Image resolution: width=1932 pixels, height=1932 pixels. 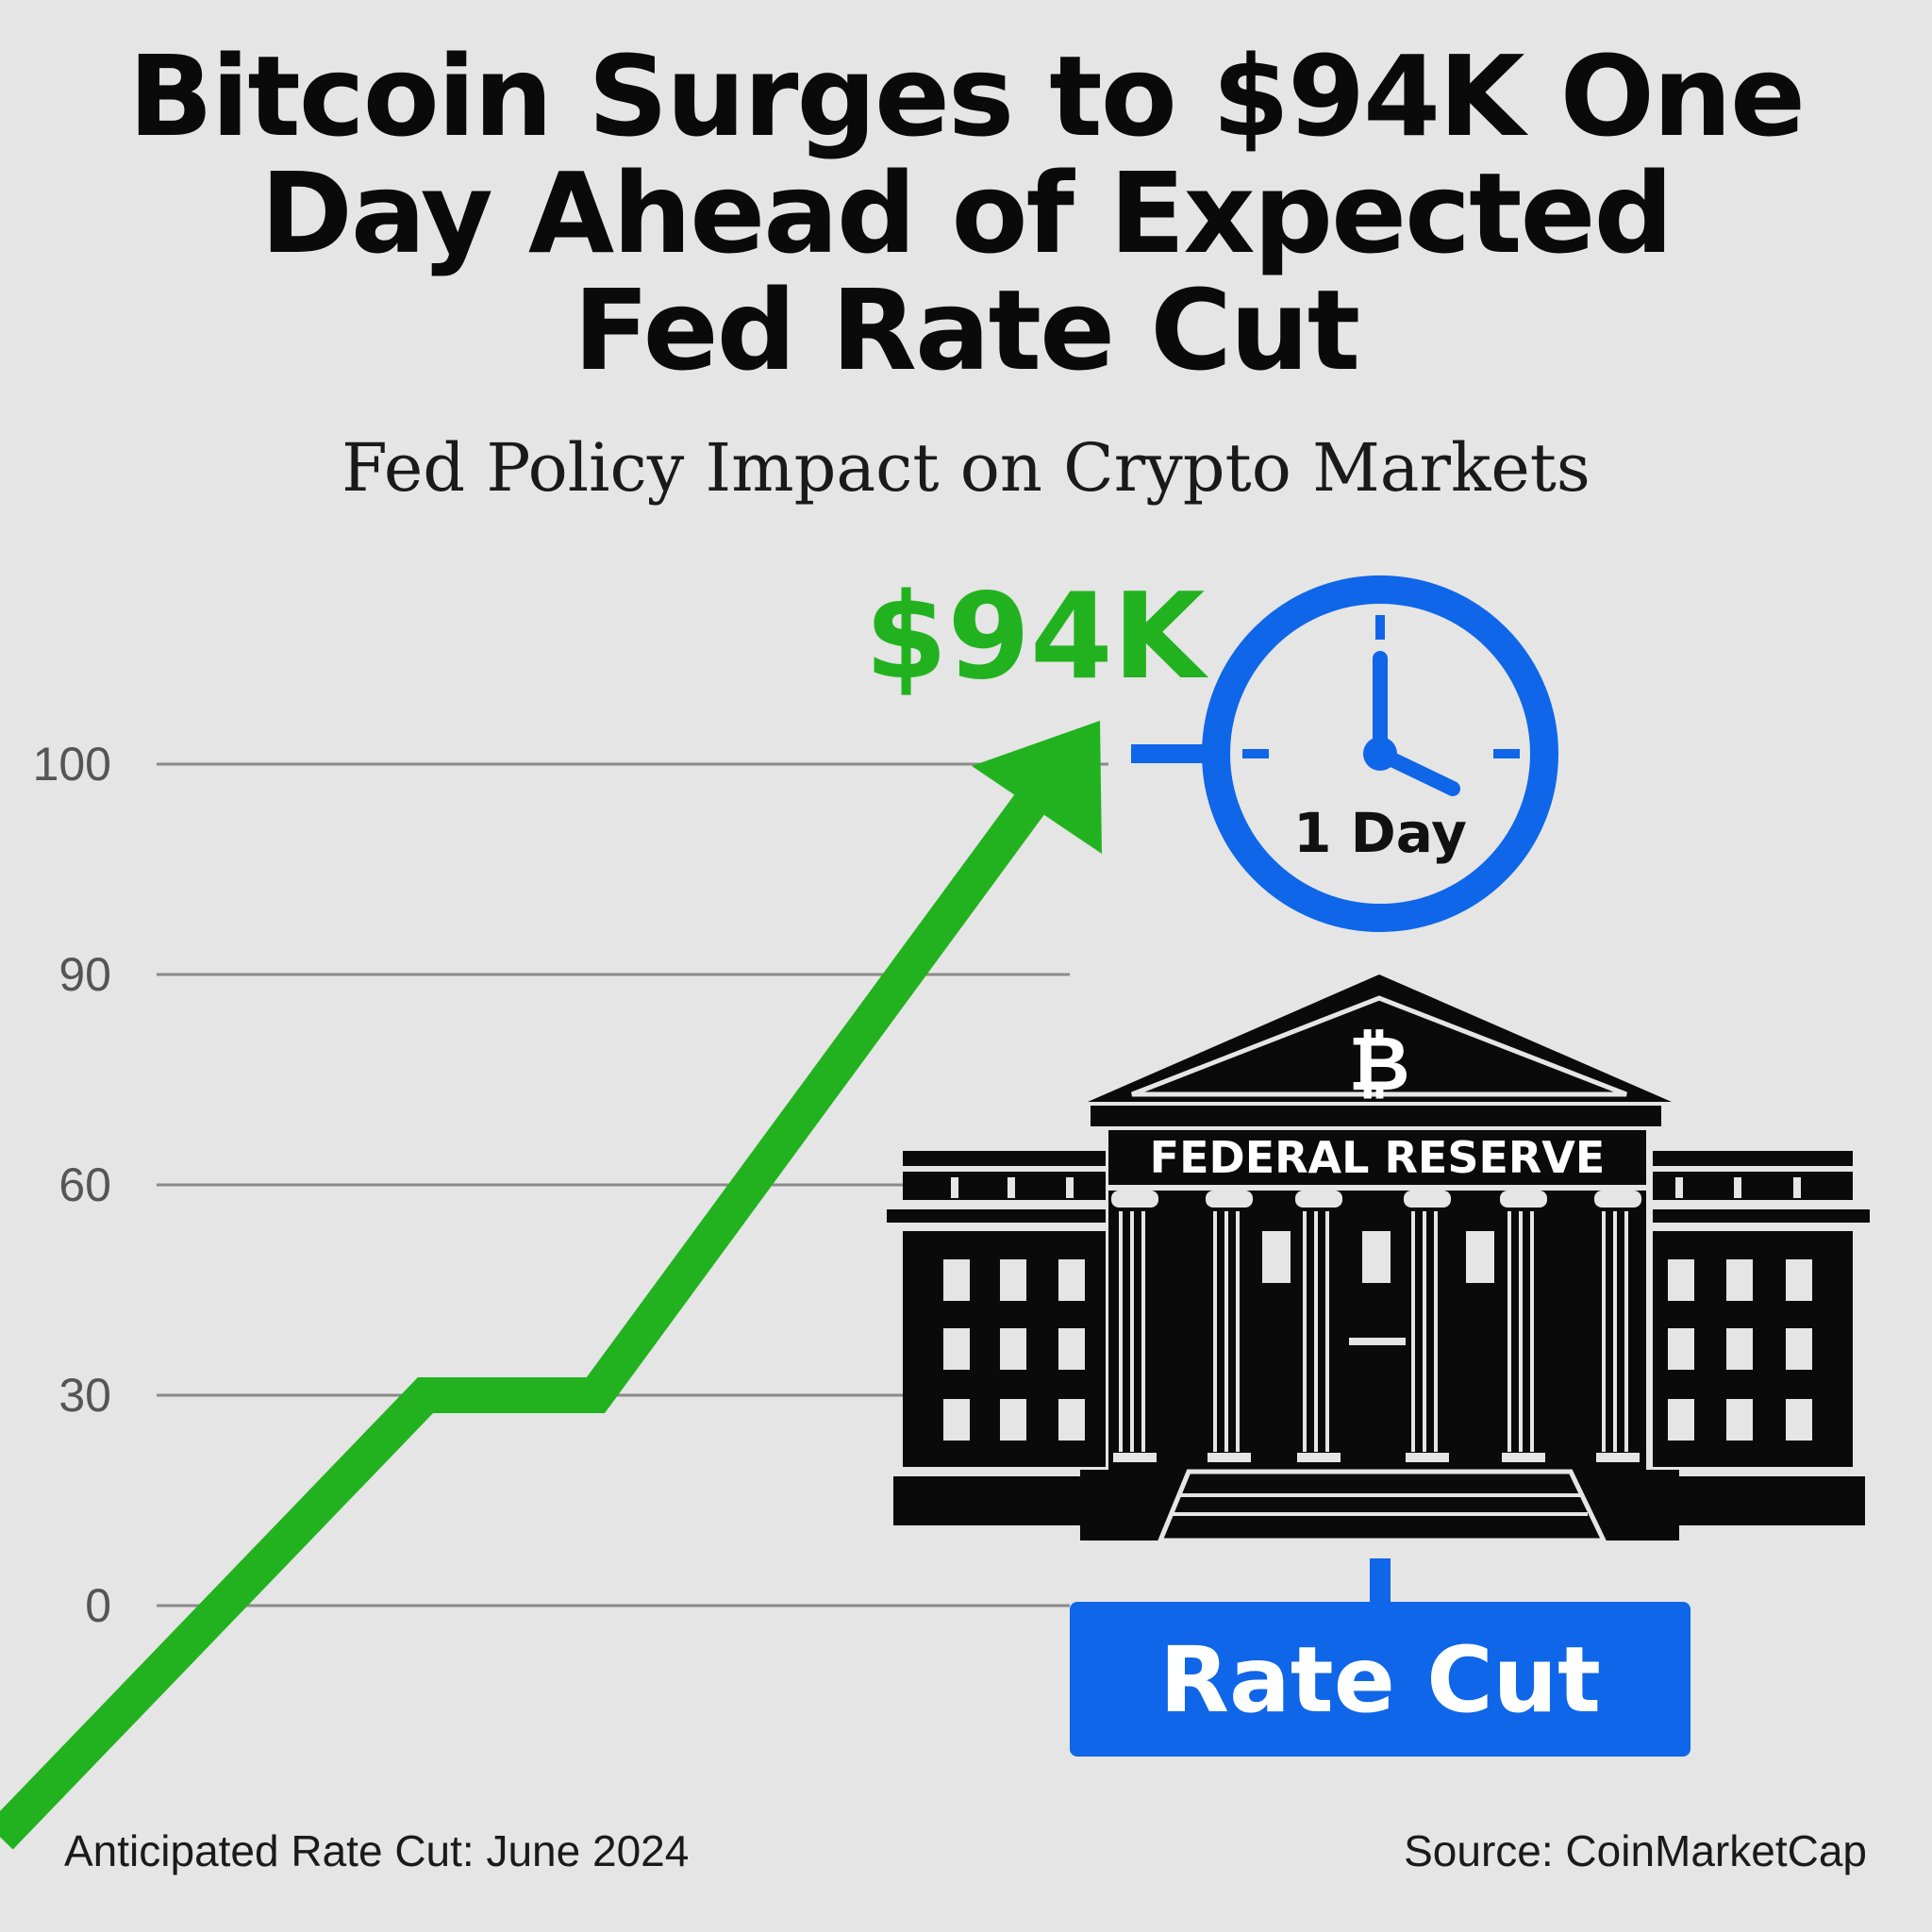 I want to click on clock-label: 1 Day, so click(x=1380, y=833).